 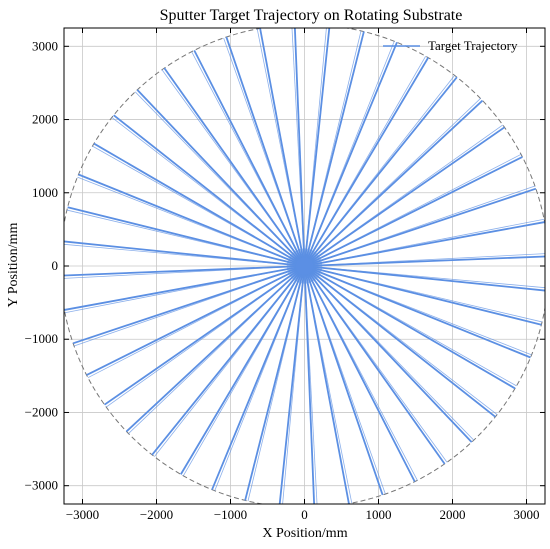 I want to click on x-tick-label: 0, so click(x=304, y=514).